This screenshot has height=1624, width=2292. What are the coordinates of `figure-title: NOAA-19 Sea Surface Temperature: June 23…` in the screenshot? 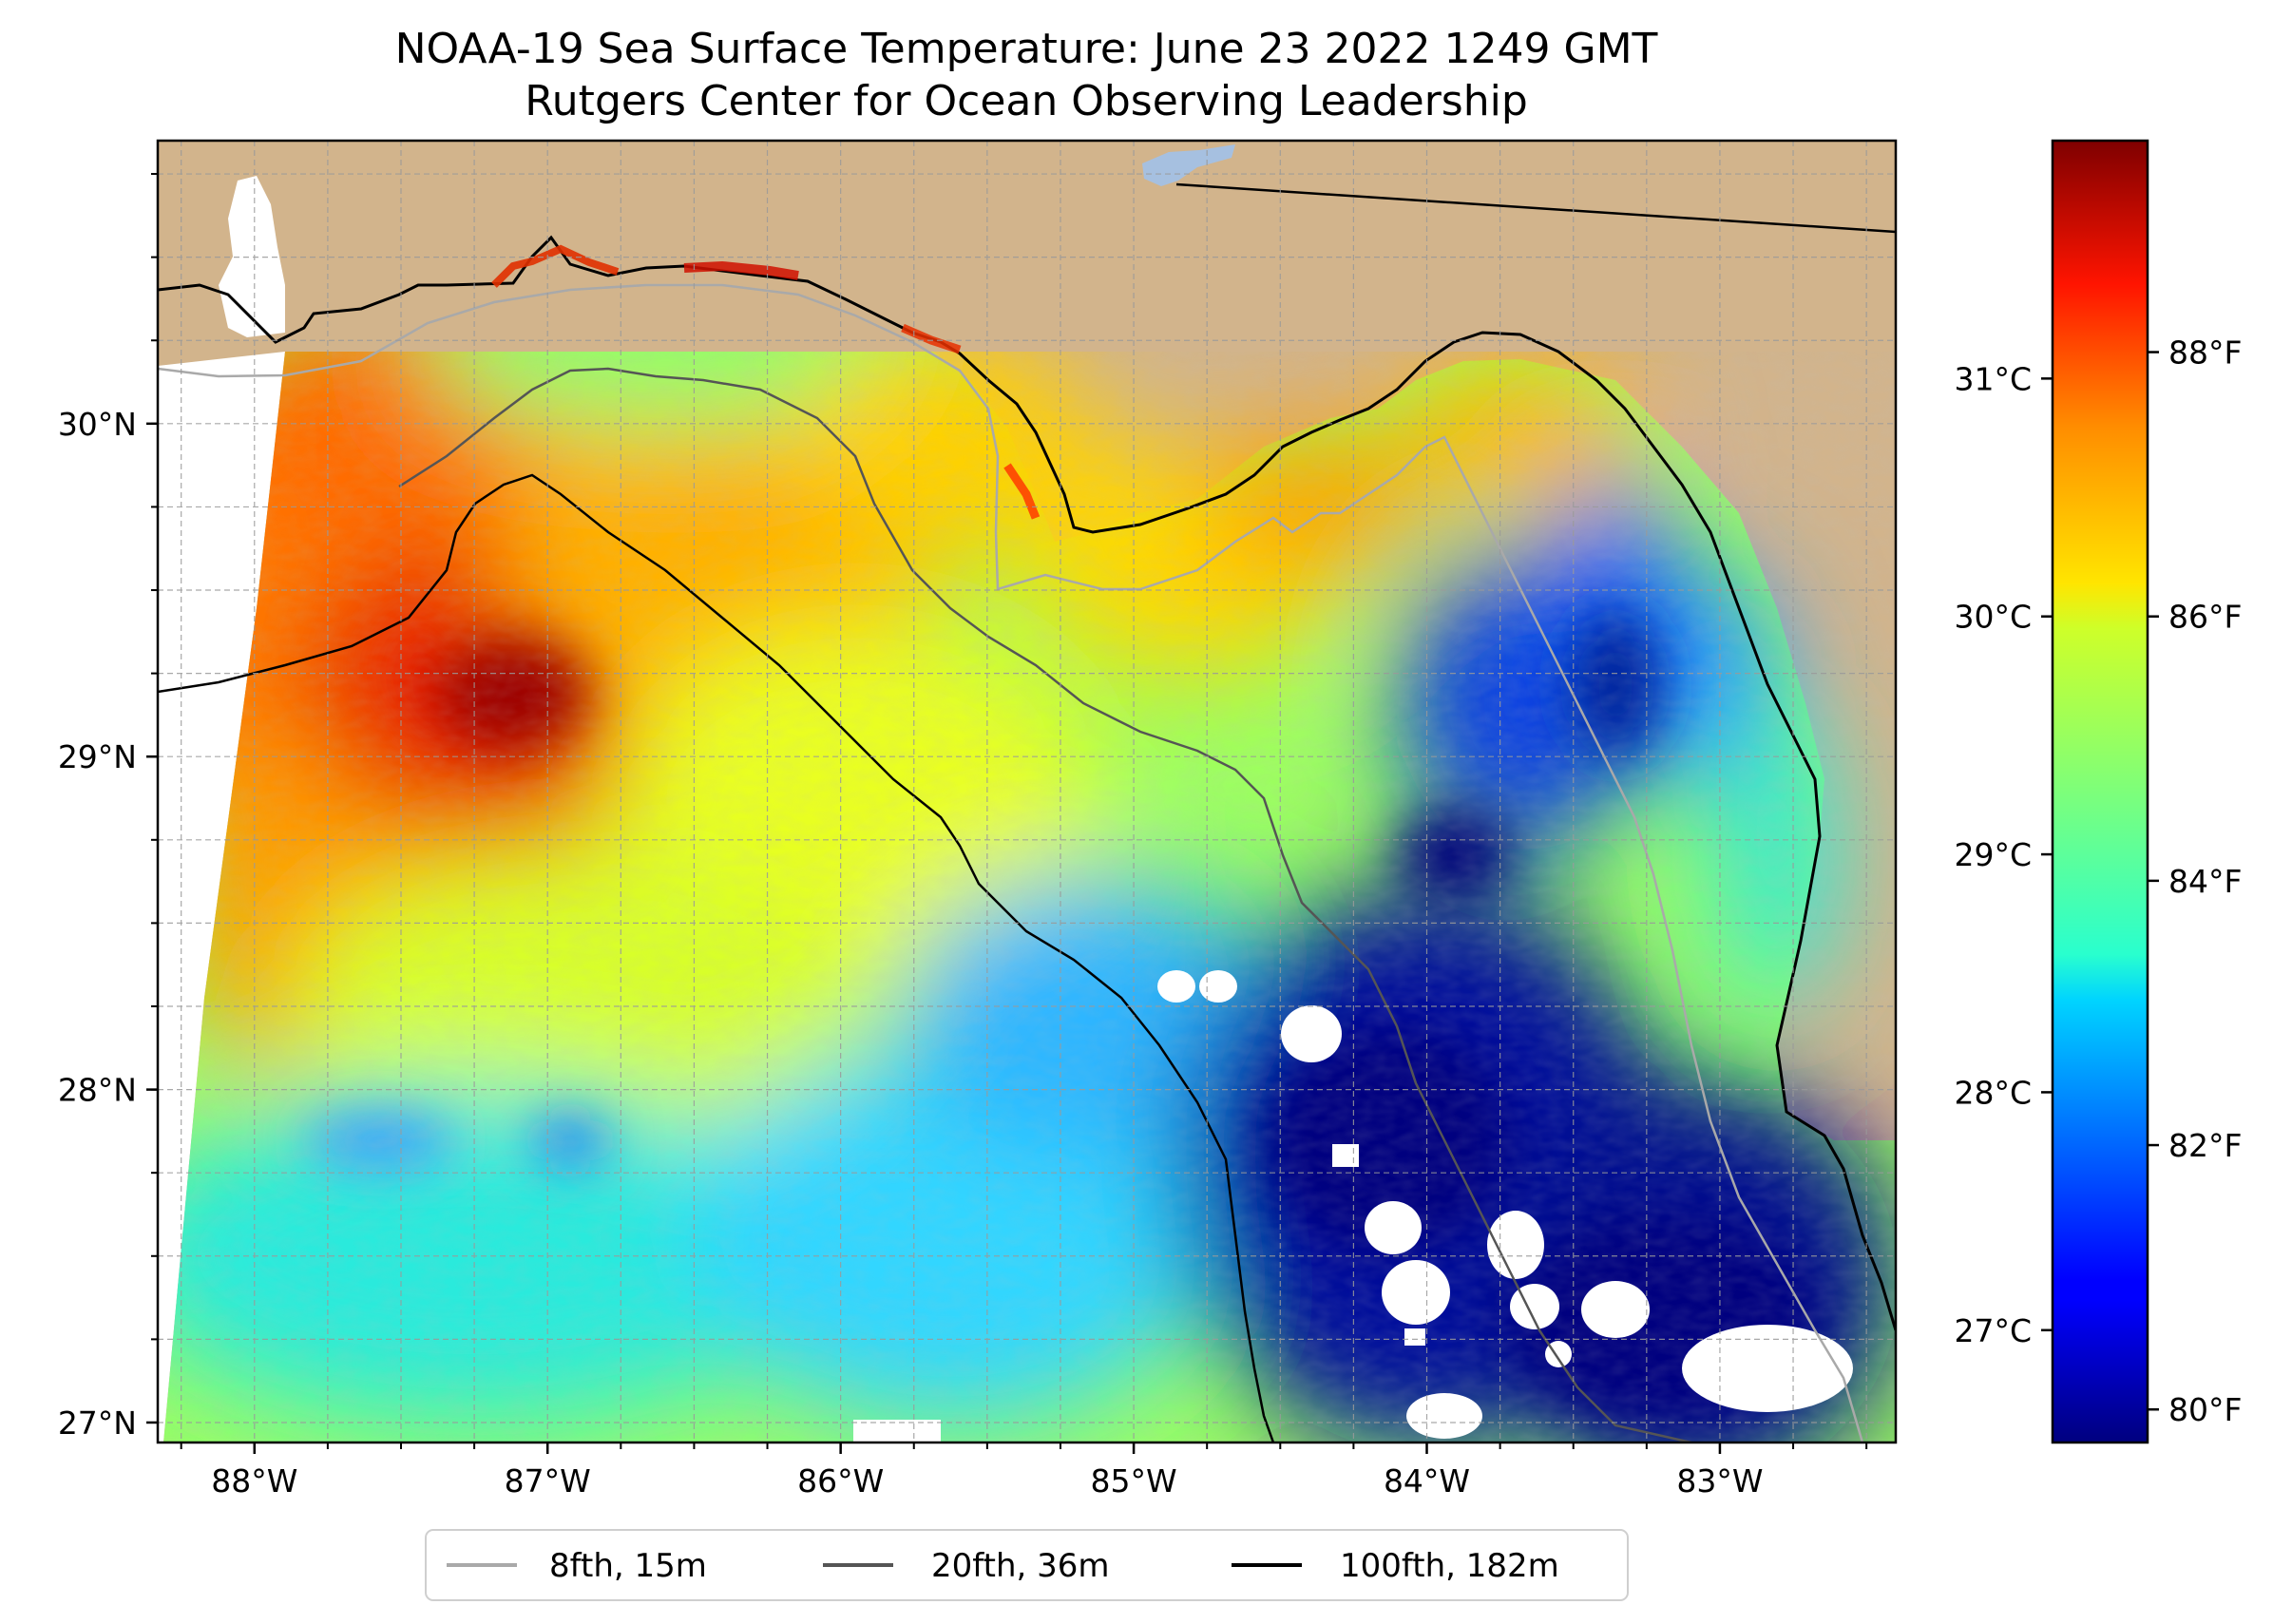 It's located at (1026, 49).